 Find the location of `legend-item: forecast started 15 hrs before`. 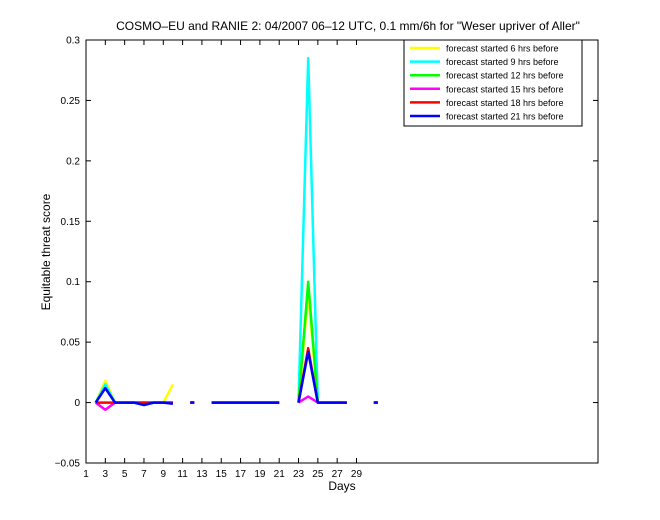

legend-item: forecast started 15 hrs before is located at coordinates (487, 89).